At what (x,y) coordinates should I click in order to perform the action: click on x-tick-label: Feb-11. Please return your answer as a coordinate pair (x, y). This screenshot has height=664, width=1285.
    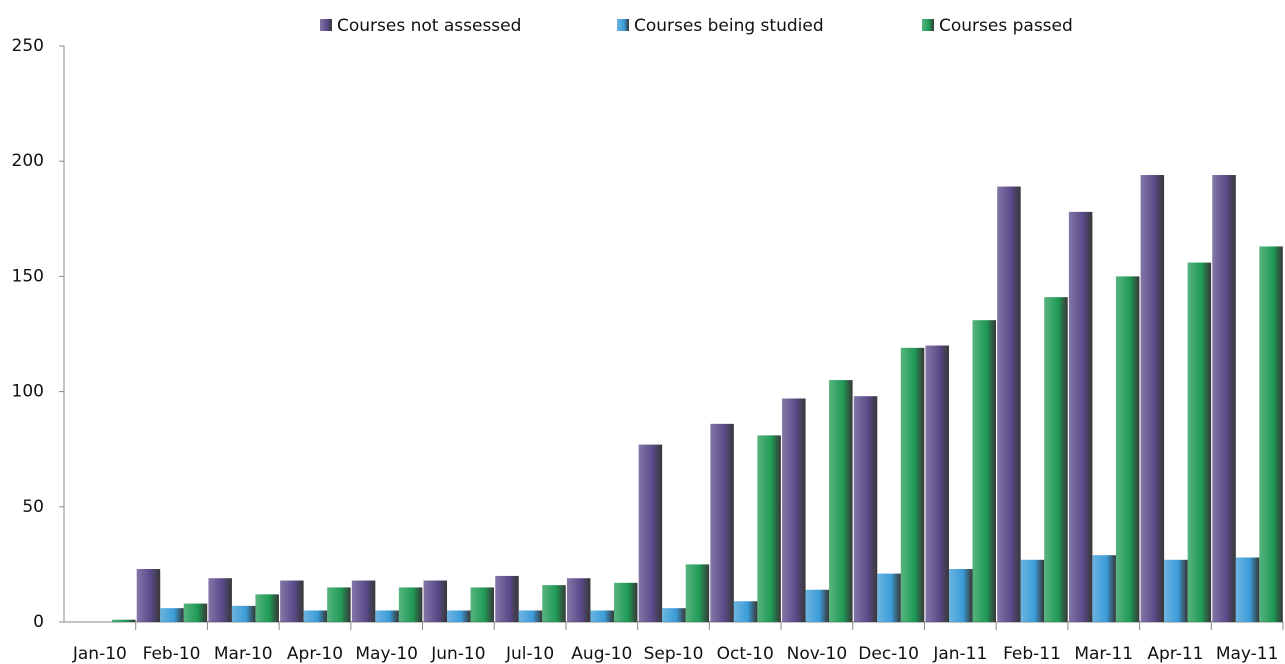
    Looking at the image, I should click on (1032, 654).